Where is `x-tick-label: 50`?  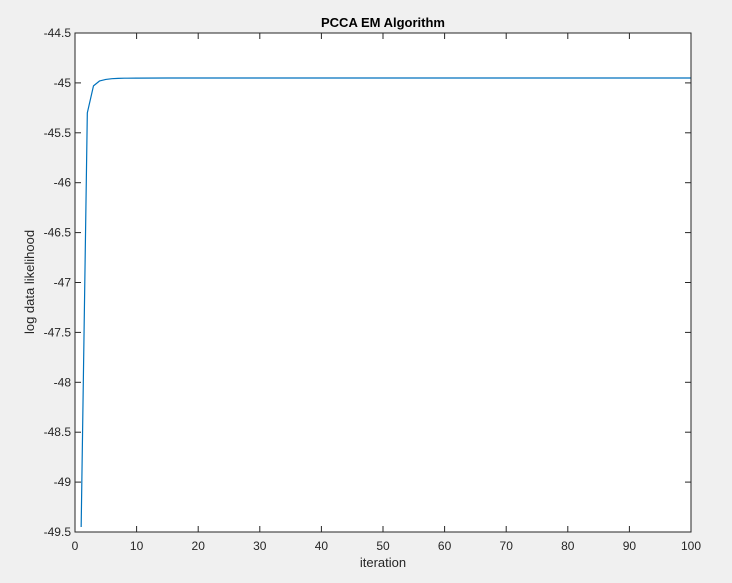 x-tick-label: 50 is located at coordinates (383, 546).